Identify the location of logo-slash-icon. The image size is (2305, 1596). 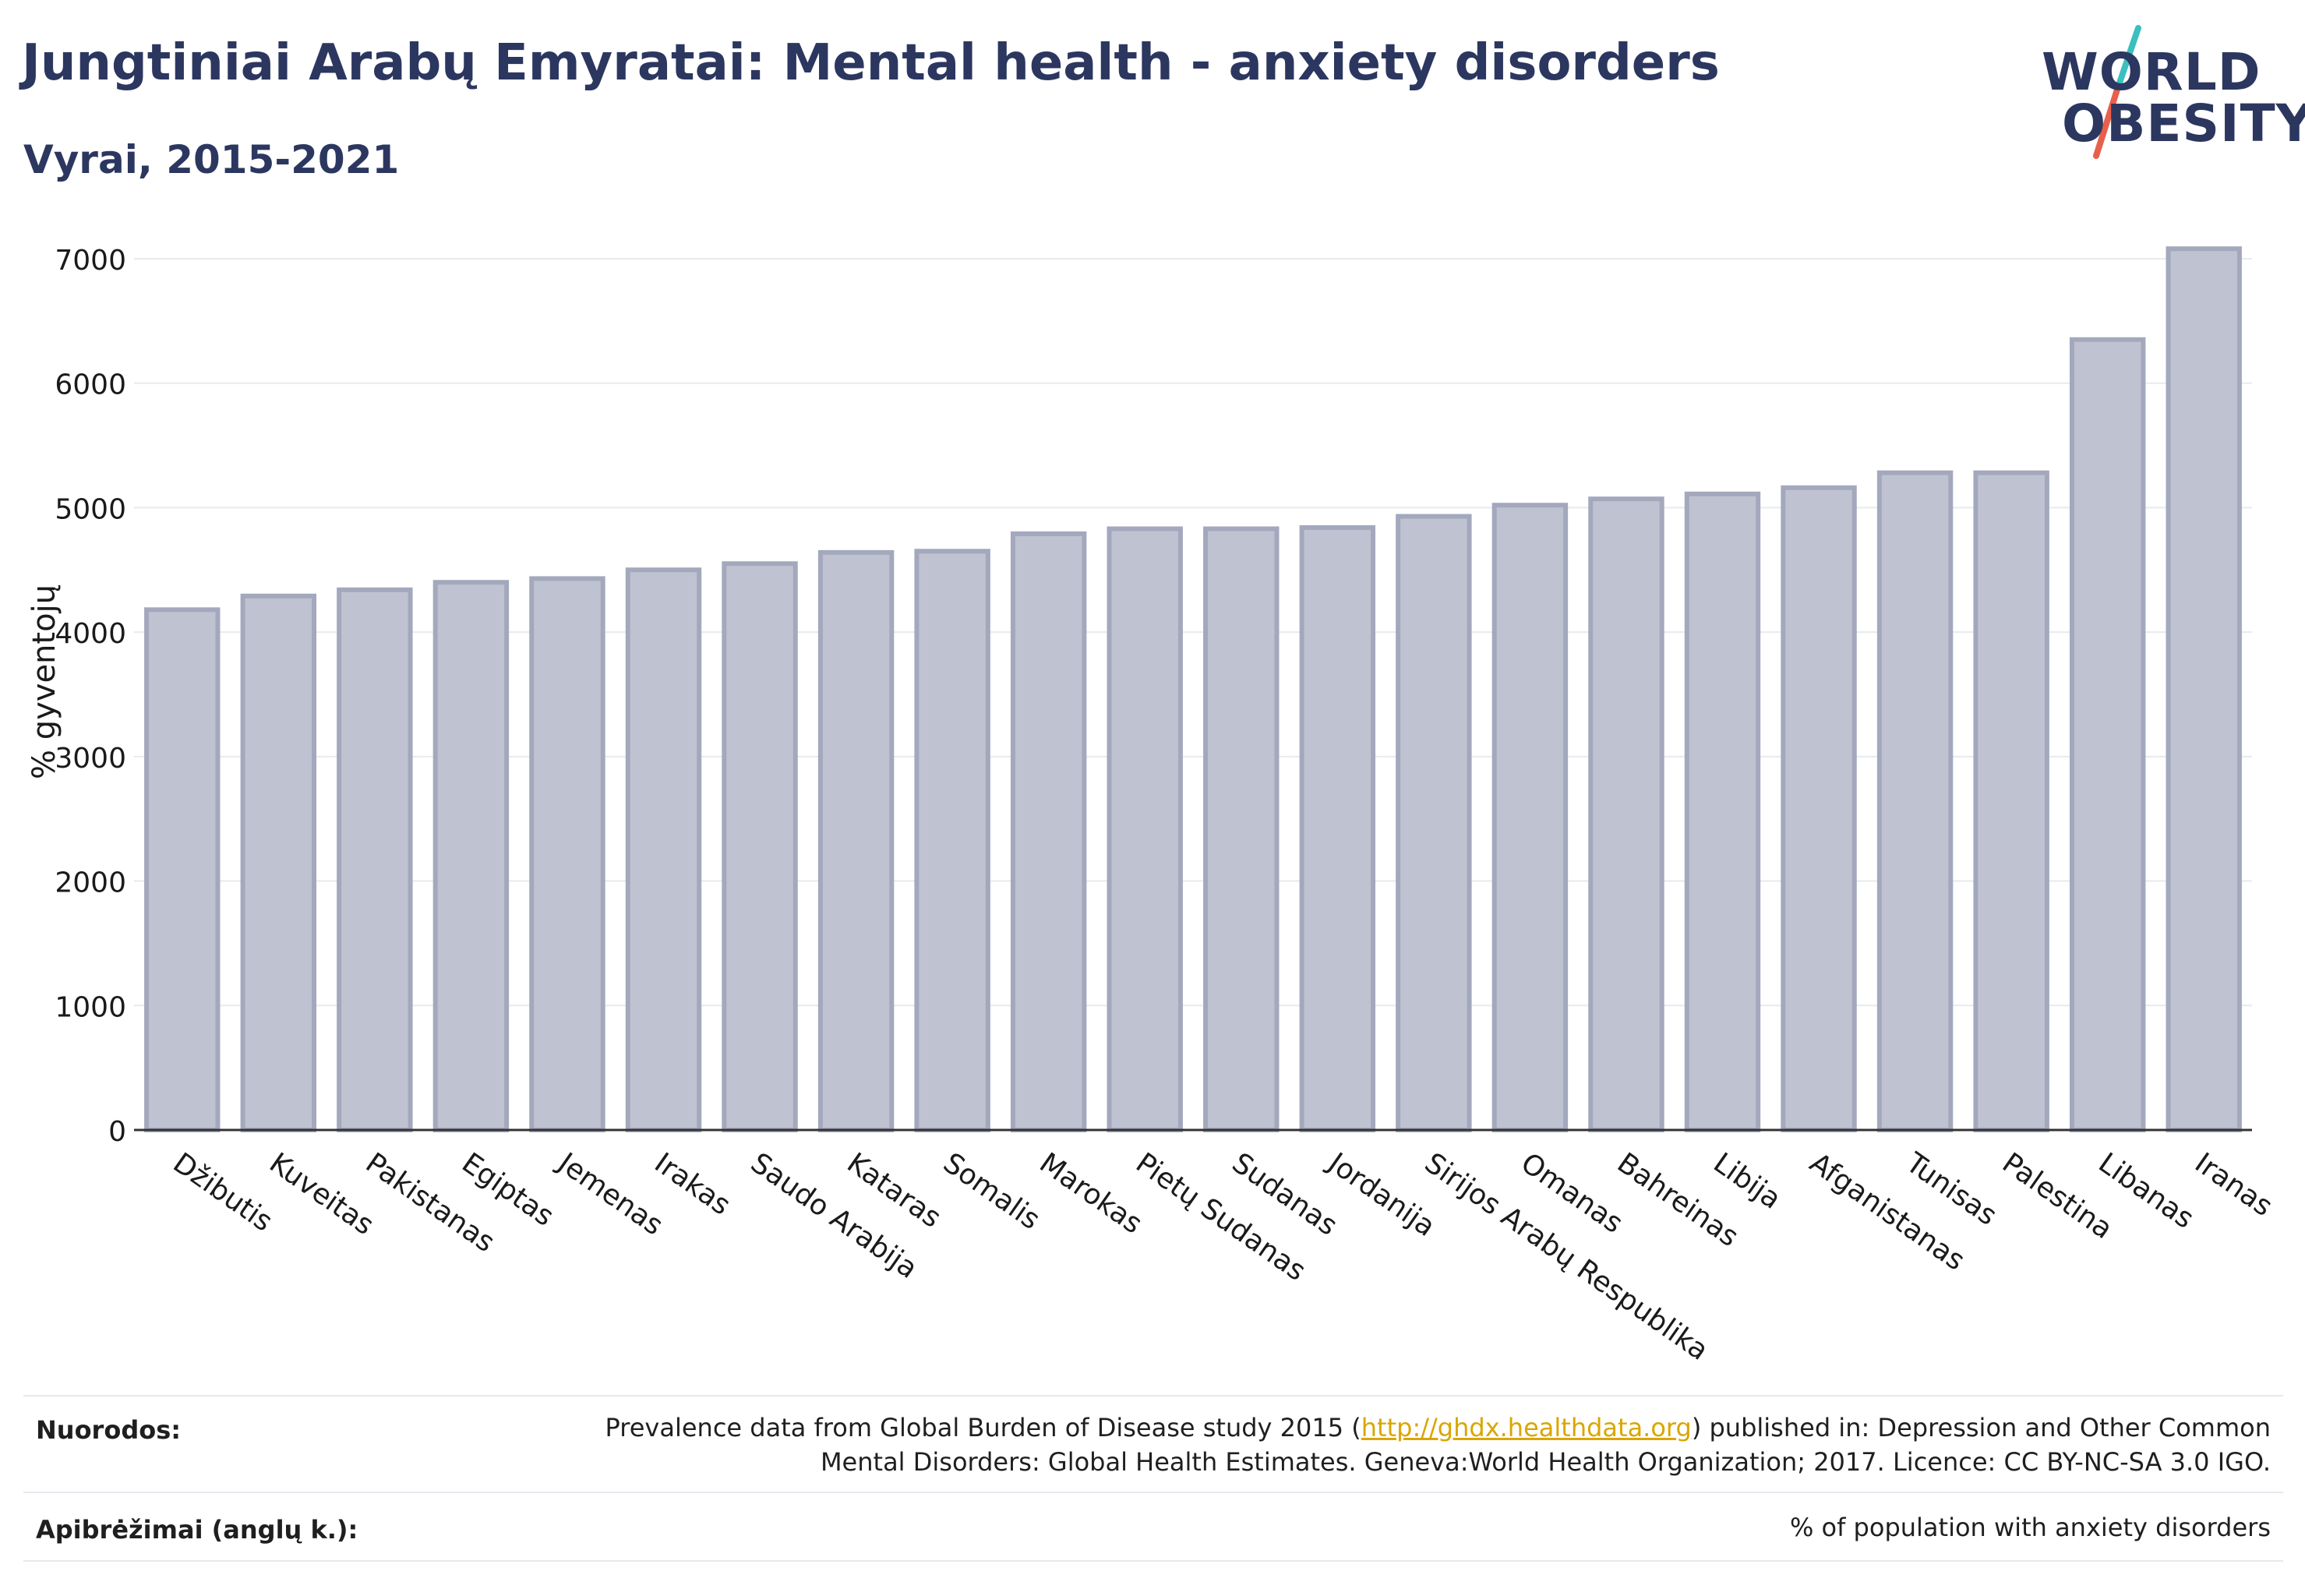
(2117, 92).